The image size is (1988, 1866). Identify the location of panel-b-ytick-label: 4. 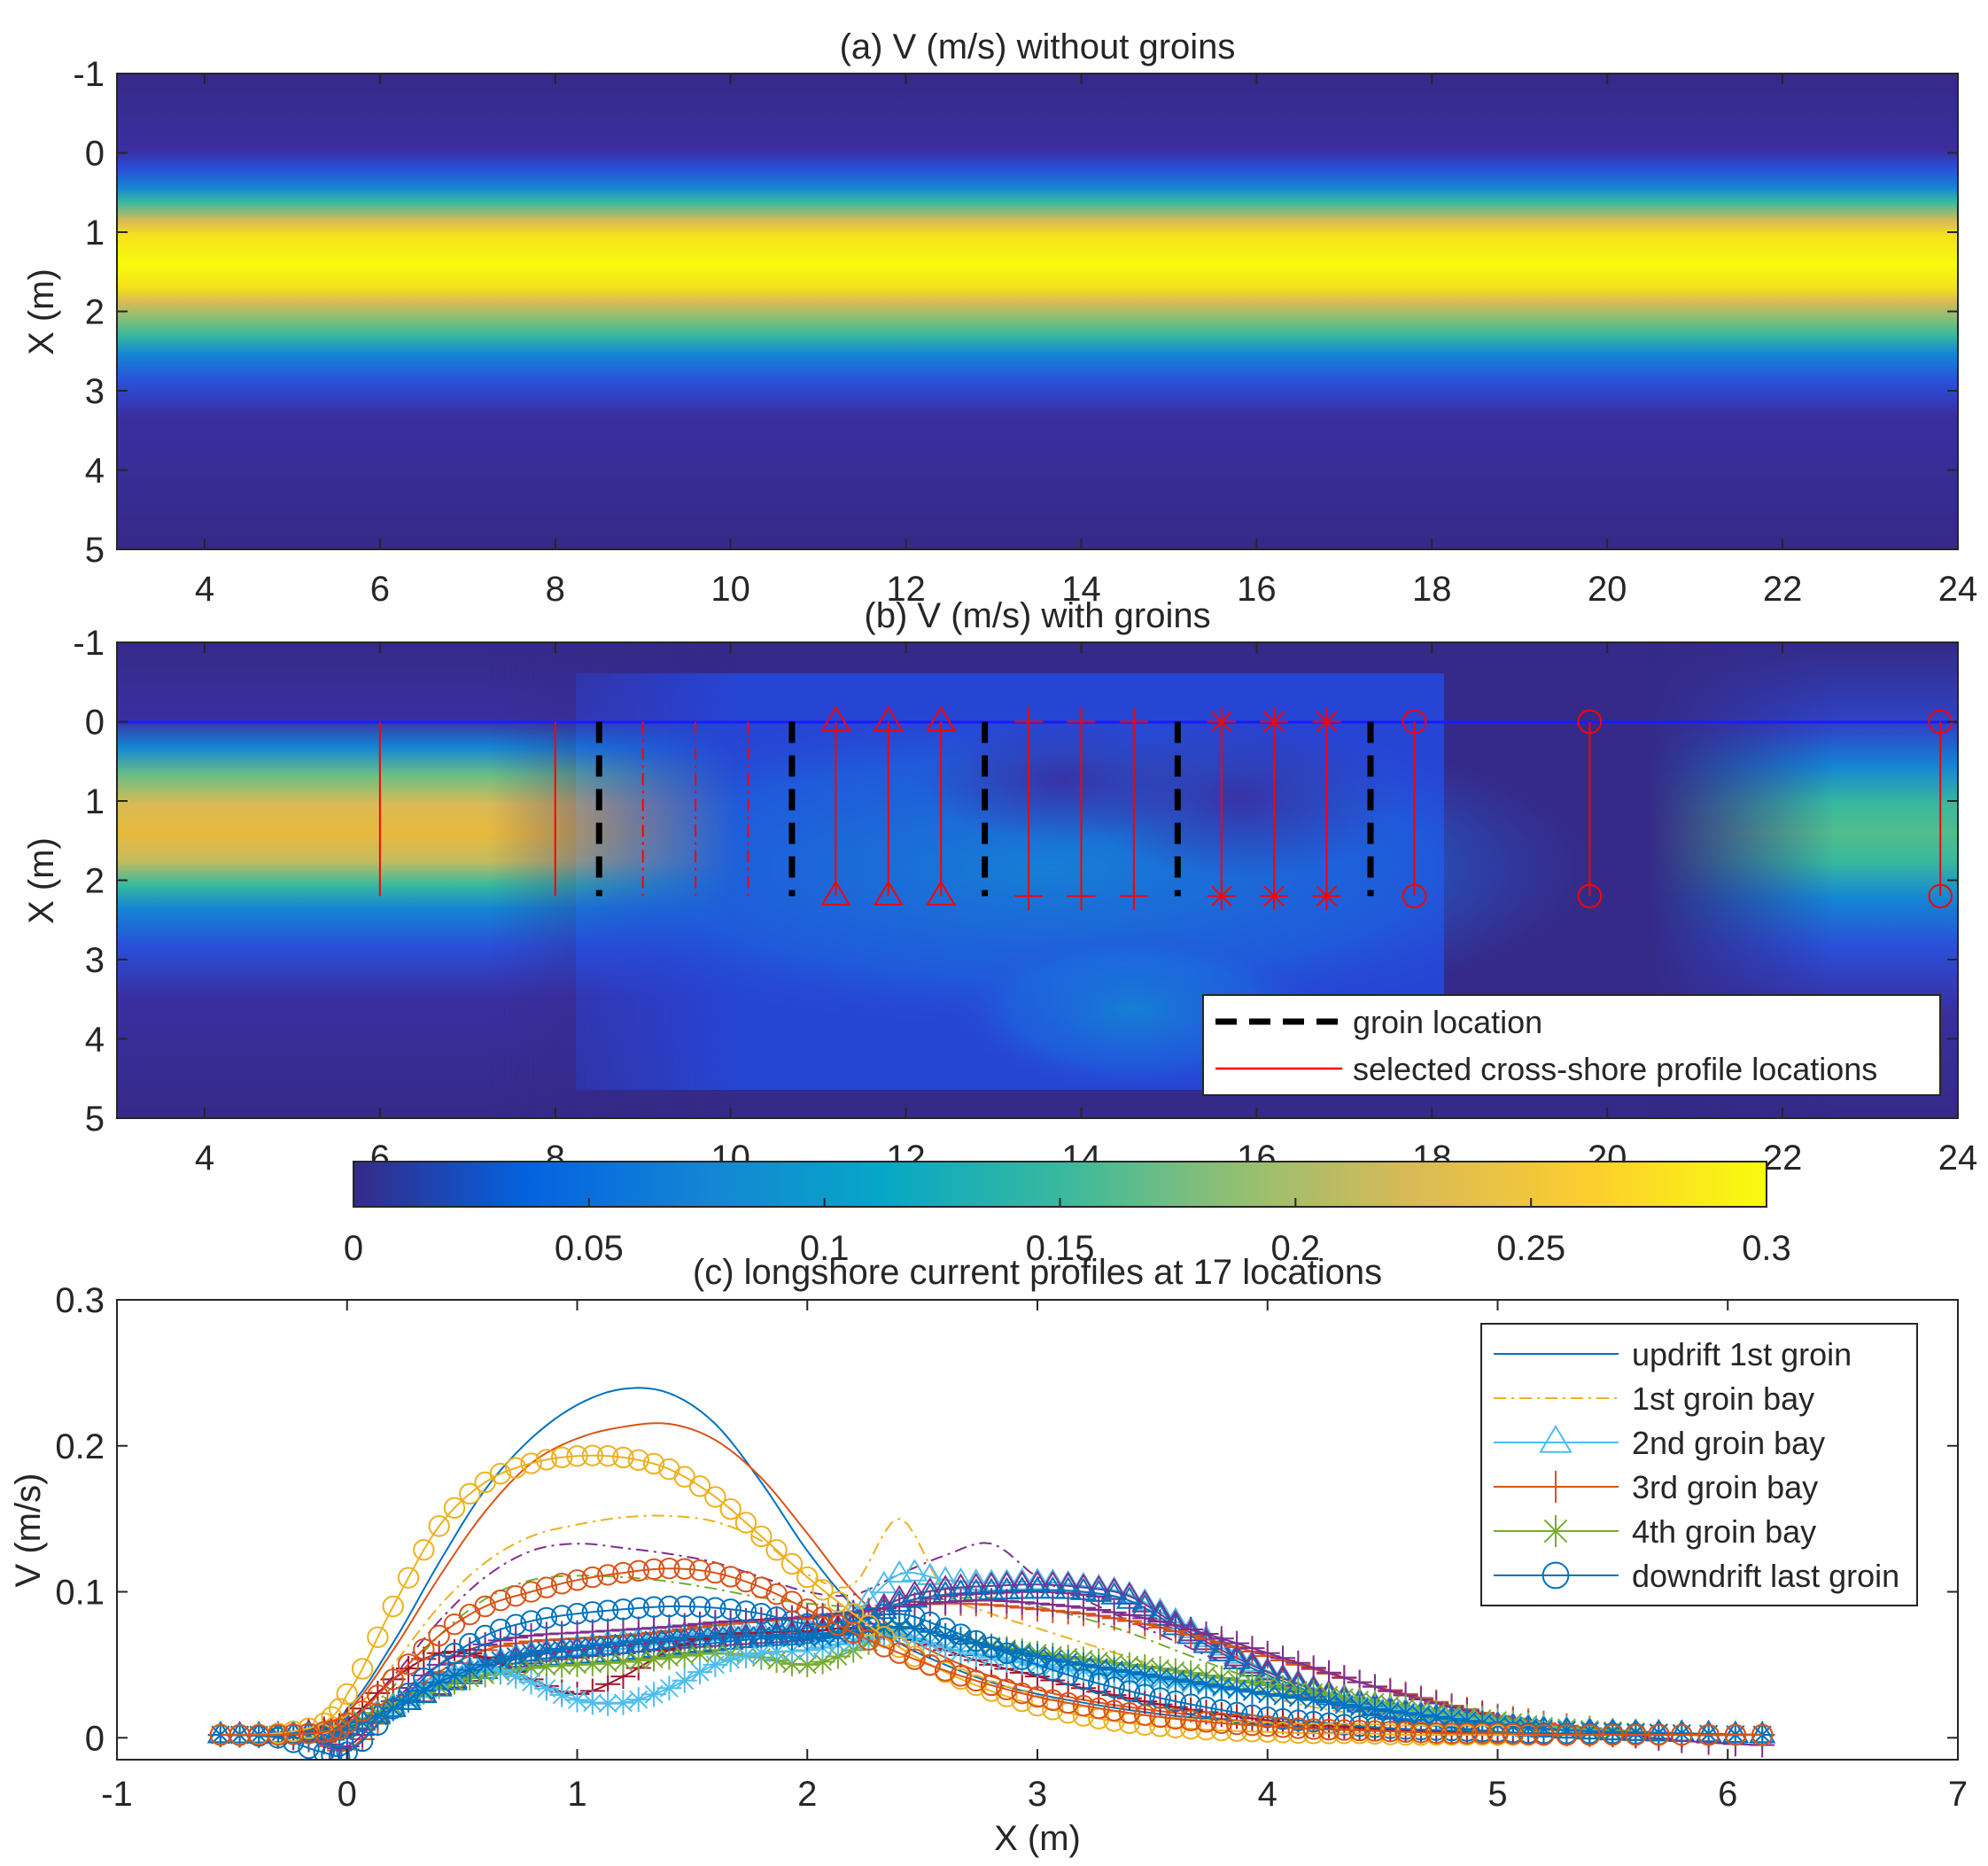
(95, 1041).